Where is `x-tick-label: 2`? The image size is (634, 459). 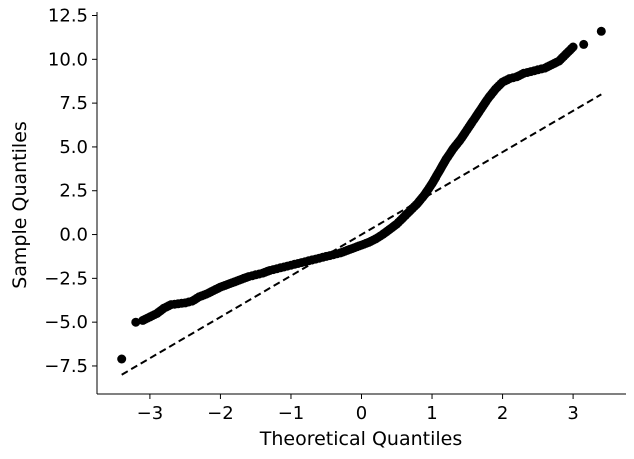
x-tick-label: 2 is located at coordinates (502, 413).